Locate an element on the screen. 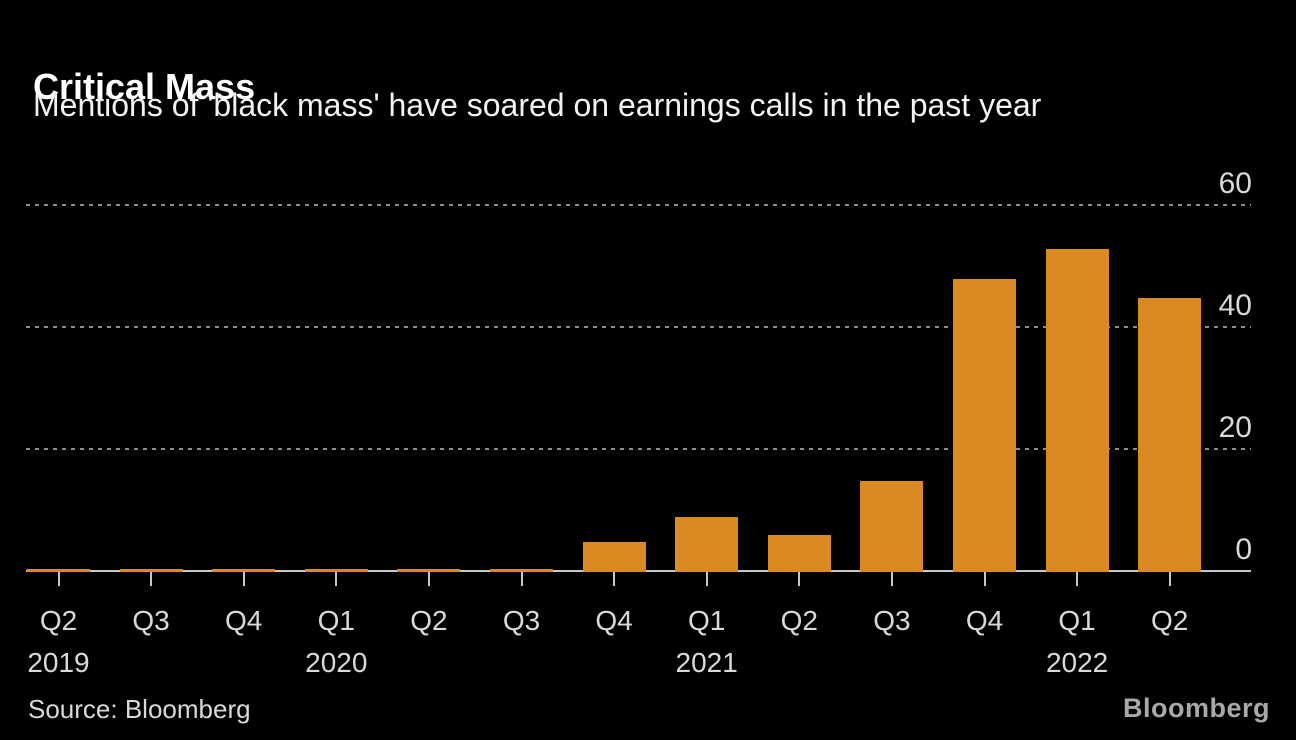 The height and width of the screenshot is (740, 1296). bar-q3-2020 is located at coordinates (521, 570).